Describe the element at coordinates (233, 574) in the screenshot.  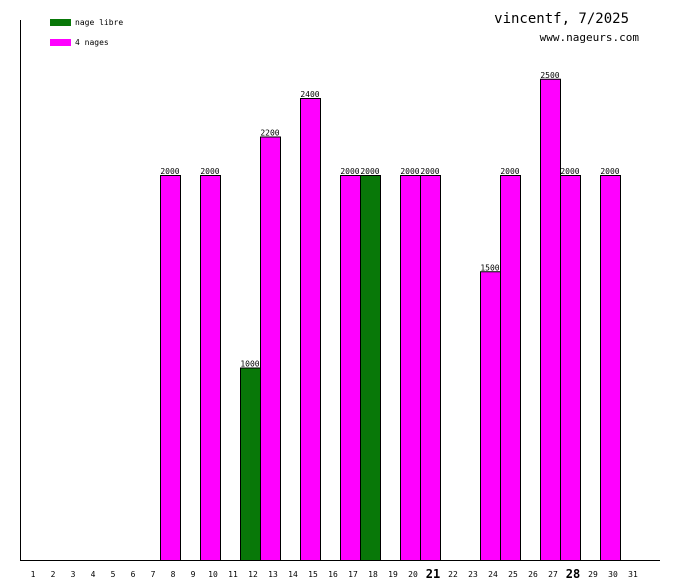
I see `x-tick-label: 11` at that location.